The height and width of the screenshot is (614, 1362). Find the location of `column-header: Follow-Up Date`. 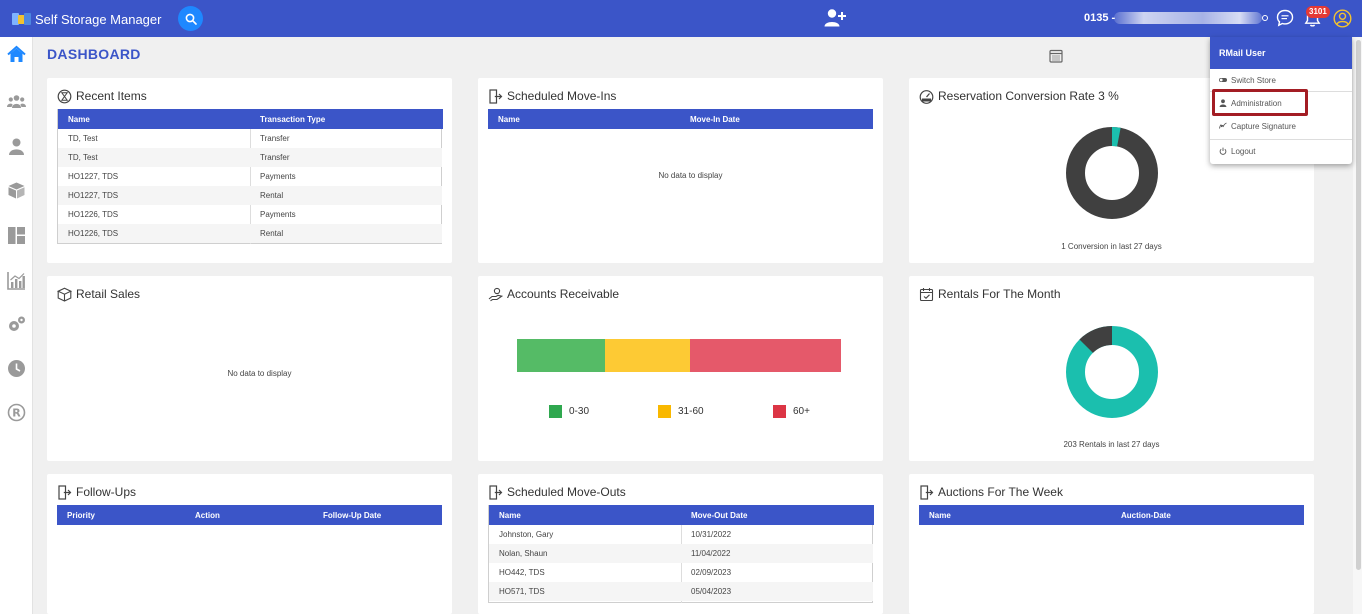

column-header: Follow-Up Date is located at coordinates (352, 515).